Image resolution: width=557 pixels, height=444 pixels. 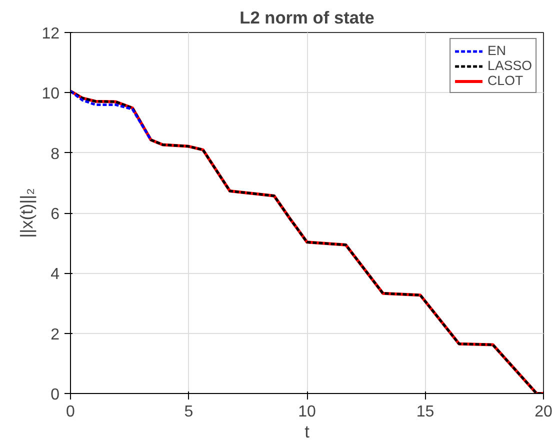 I want to click on x-tick-label: 0, so click(x=71, y=412).